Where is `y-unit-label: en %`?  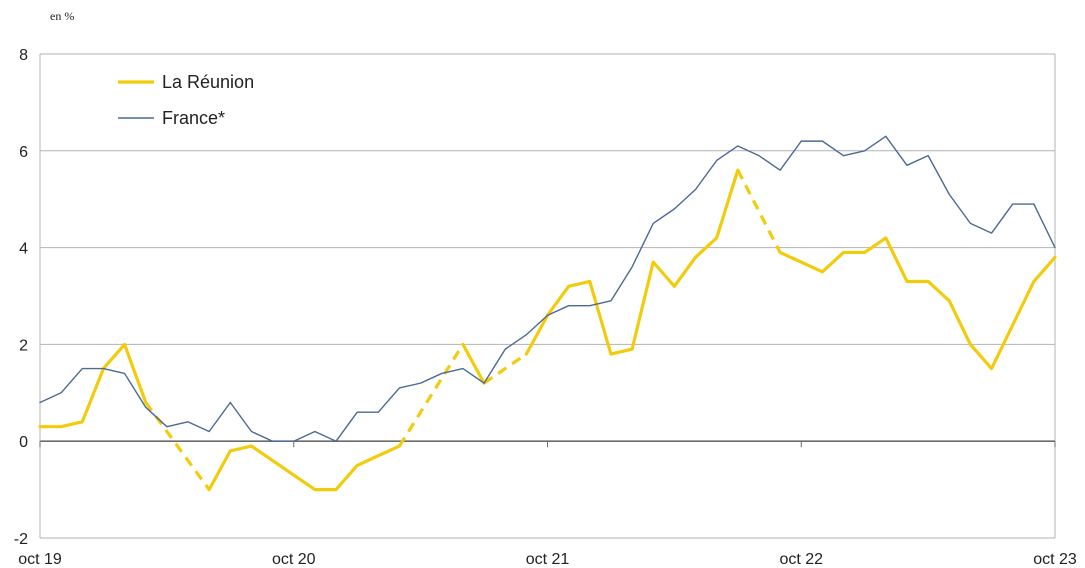
y-unit-label: en % is located at coordinates (62, 16).